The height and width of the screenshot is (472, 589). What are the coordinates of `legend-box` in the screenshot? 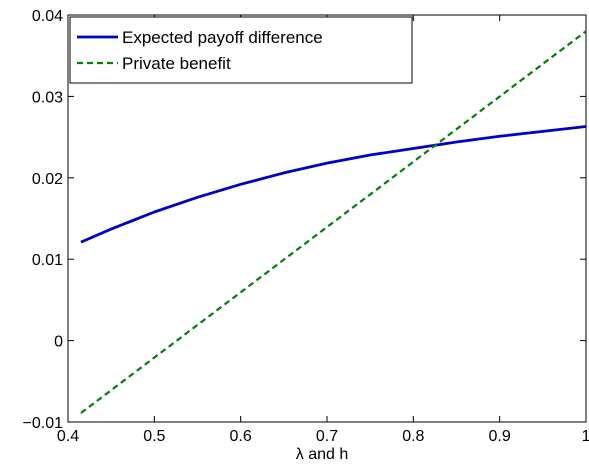 It's located at (241, 50).